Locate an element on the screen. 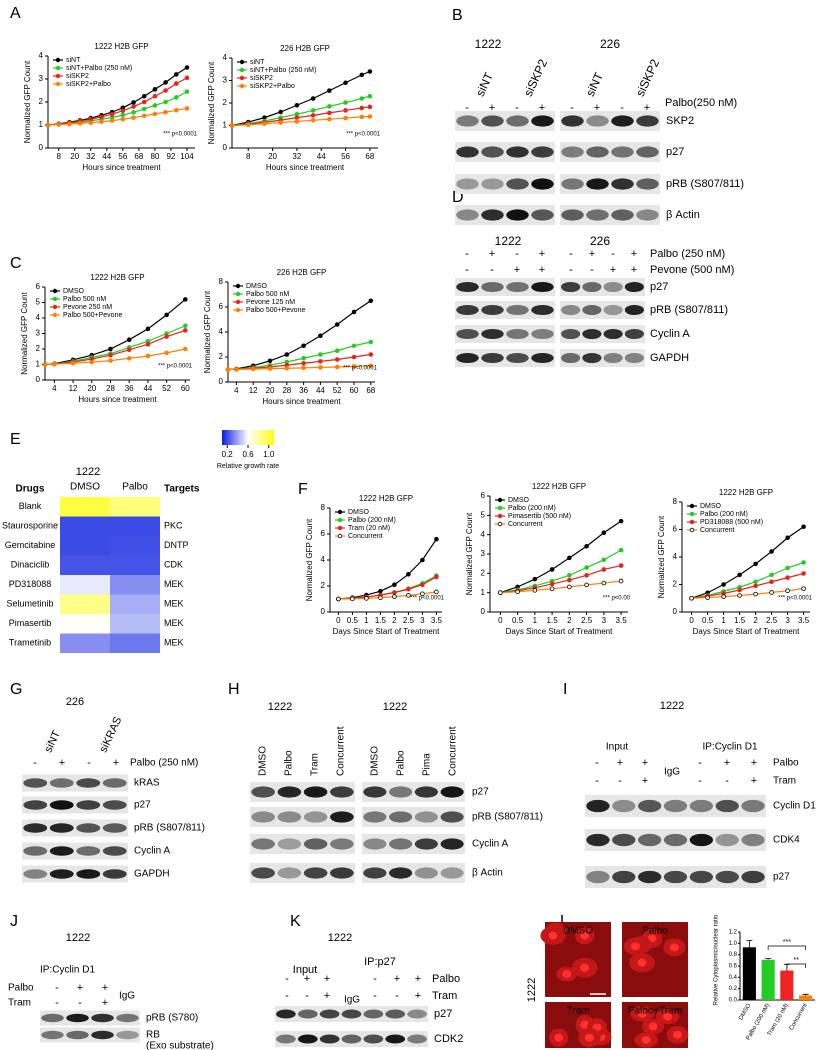 The height and width of the screenshot is (1050, 827). x-tick-label: 1 is located at coordinates (535, 620).